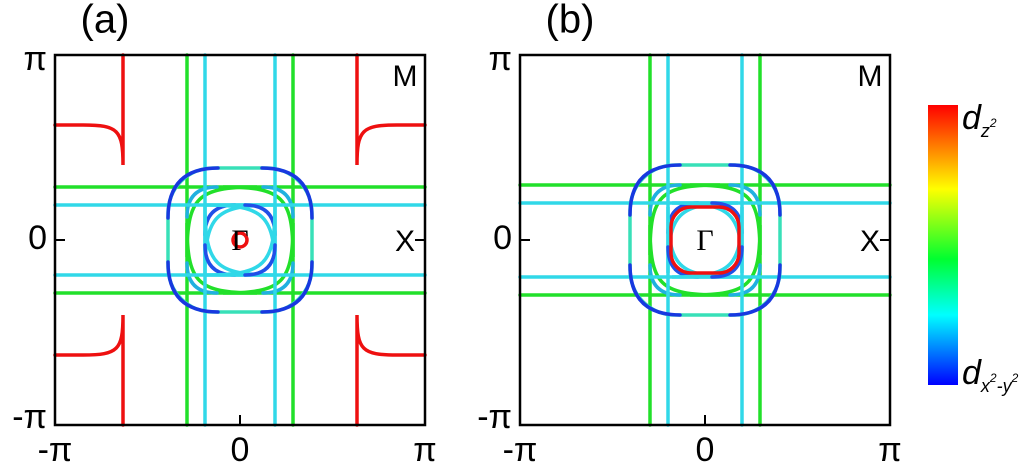 The image size is (1025, 468). I want to click on label-sub: z, so click(985, 131).